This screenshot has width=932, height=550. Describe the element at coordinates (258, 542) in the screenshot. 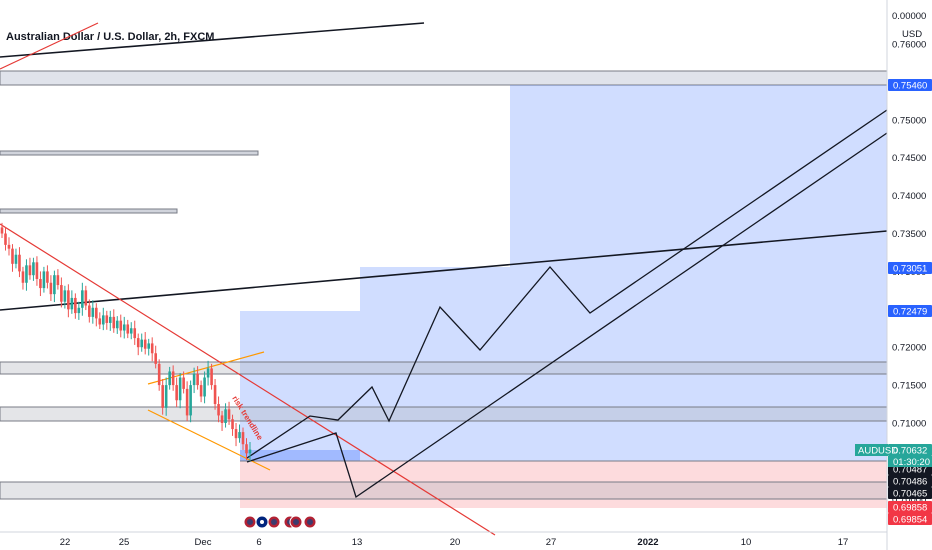

I see `time-tick-label: 6` at that location.